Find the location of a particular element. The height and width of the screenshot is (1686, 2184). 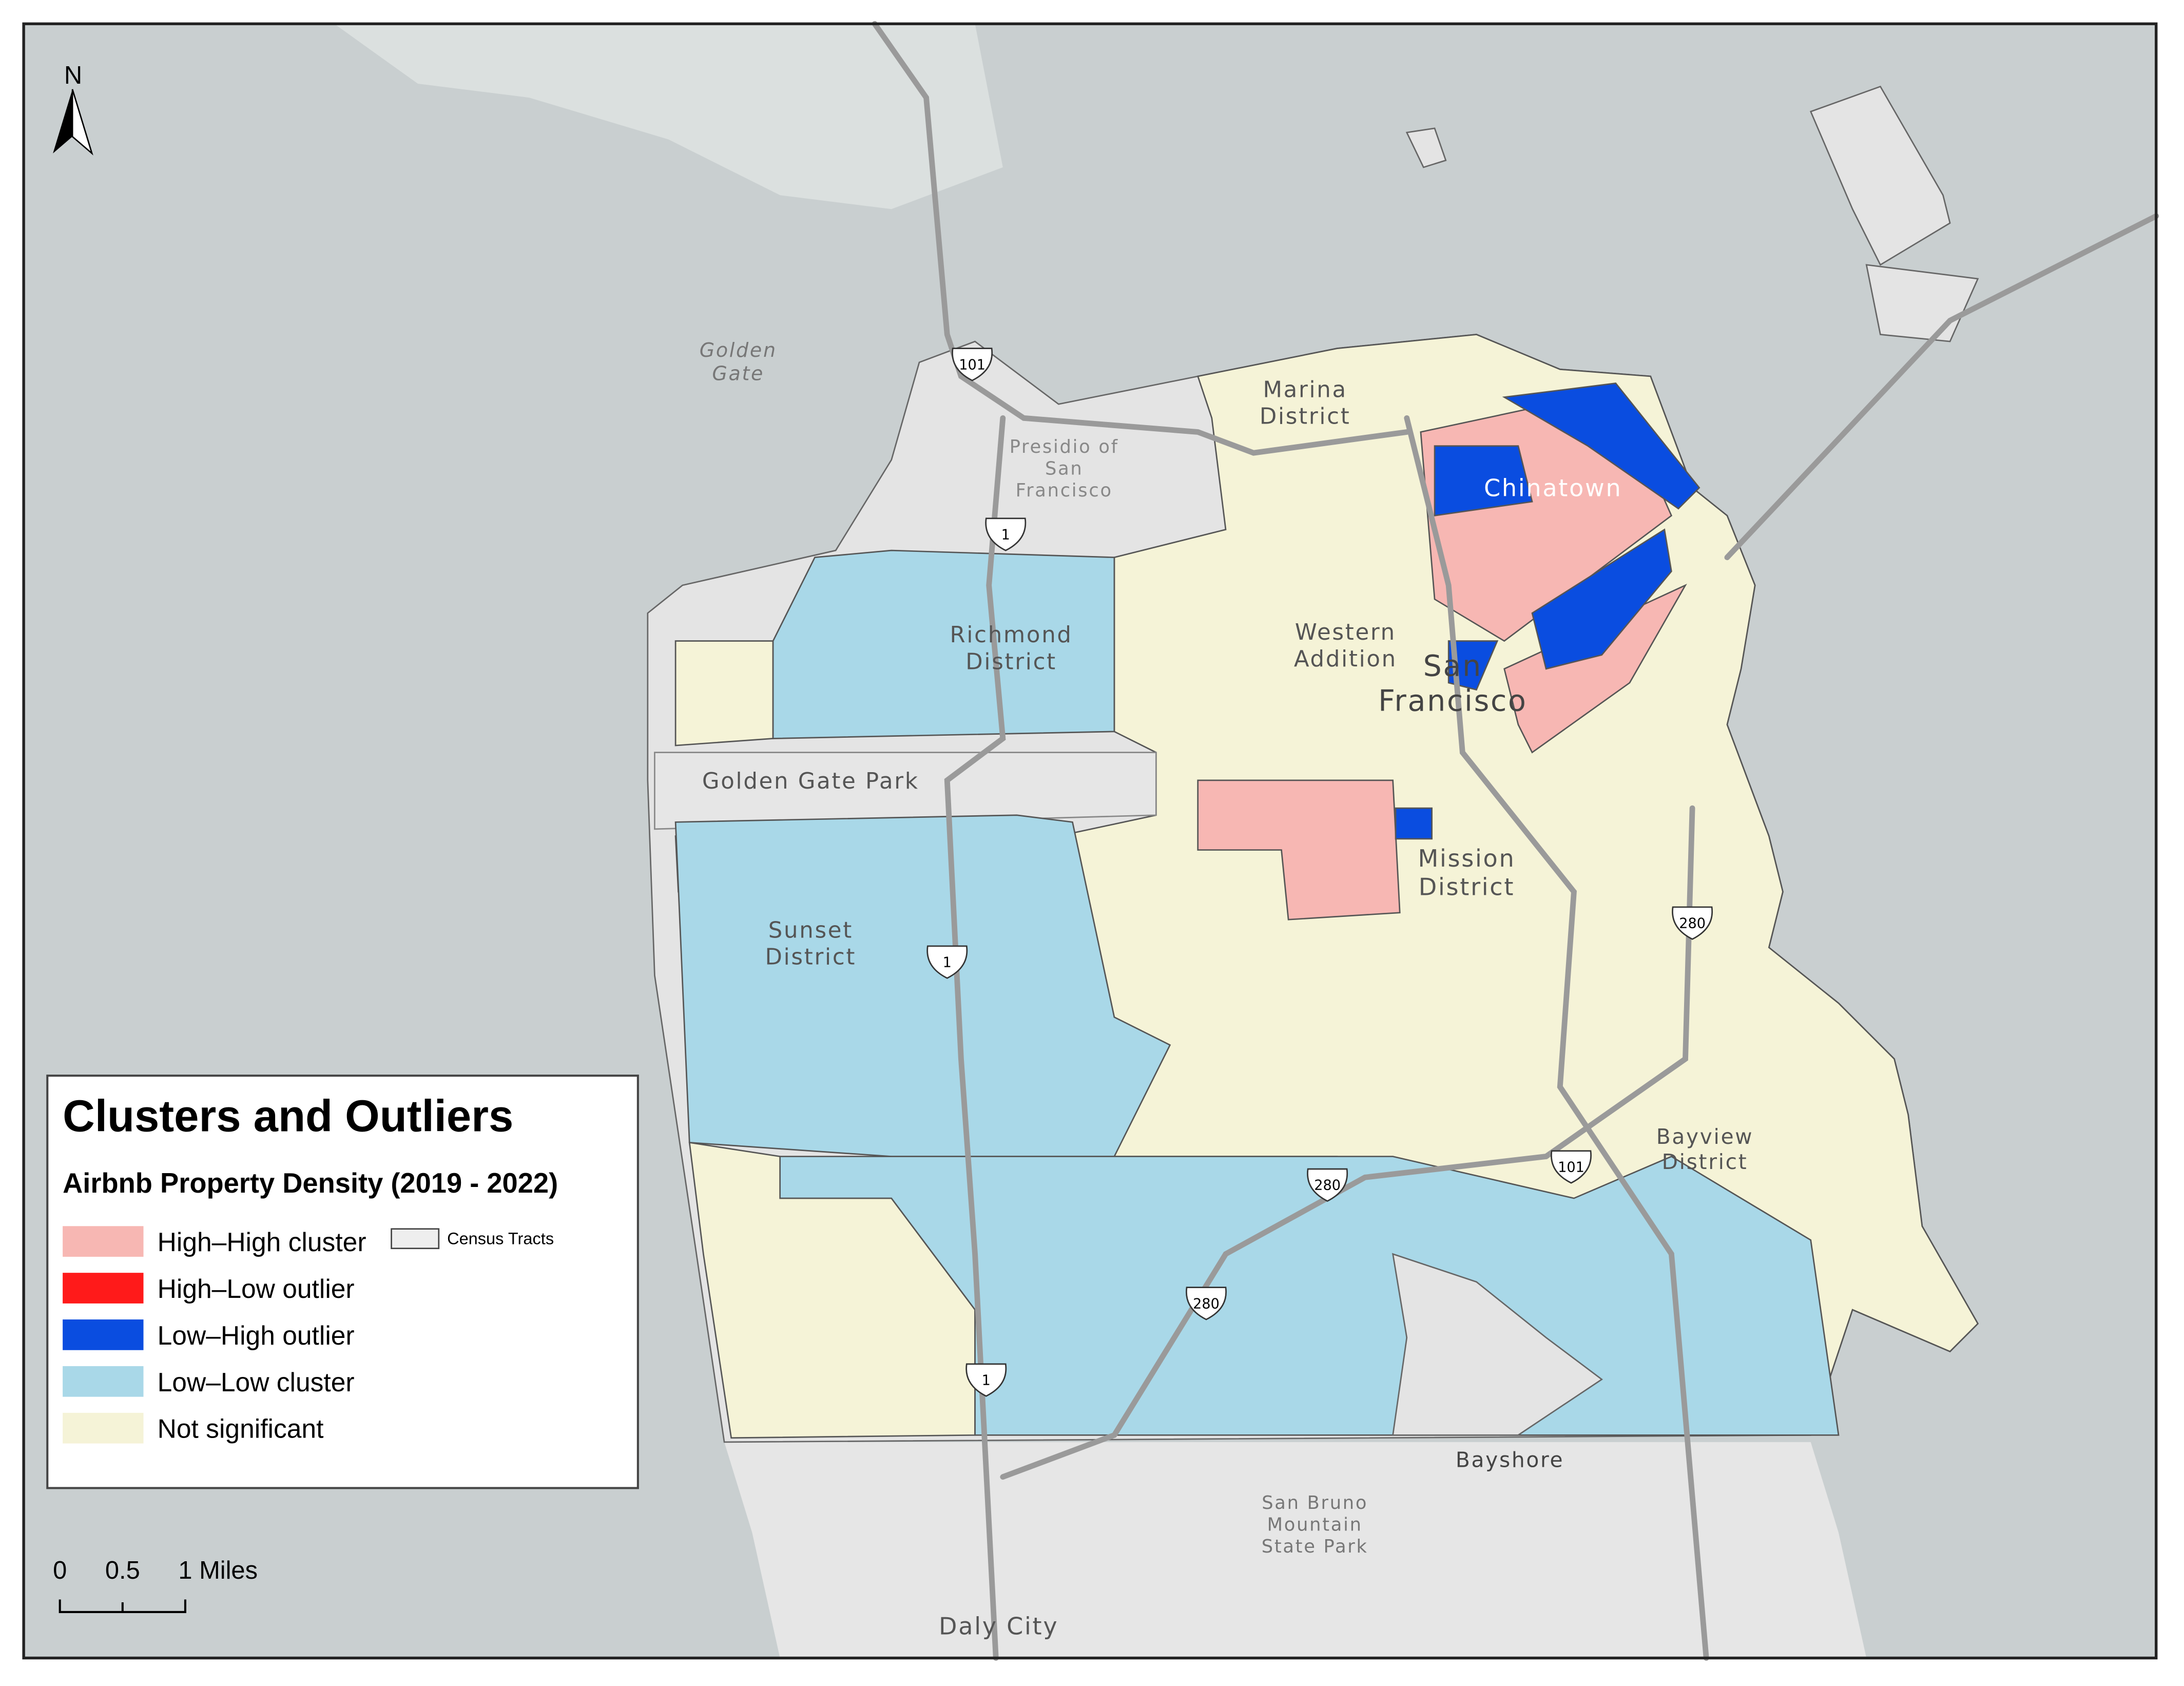

place-label: Bayshore is located at coordinates (1510, 1460).